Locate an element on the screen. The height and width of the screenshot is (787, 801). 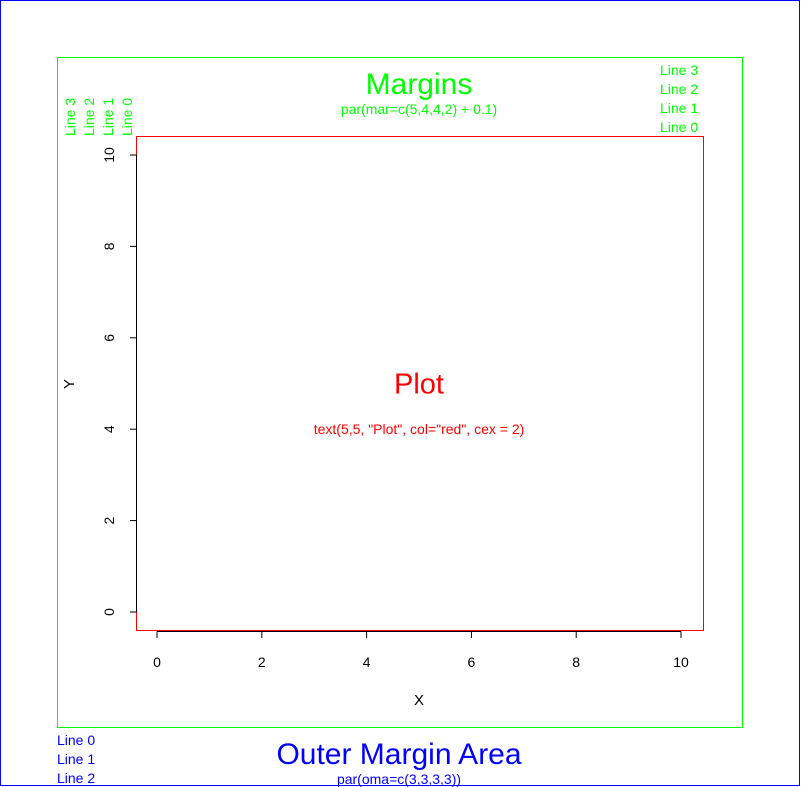
outer-margin-line-label: Line 1 is located at coordinates (76, 759).